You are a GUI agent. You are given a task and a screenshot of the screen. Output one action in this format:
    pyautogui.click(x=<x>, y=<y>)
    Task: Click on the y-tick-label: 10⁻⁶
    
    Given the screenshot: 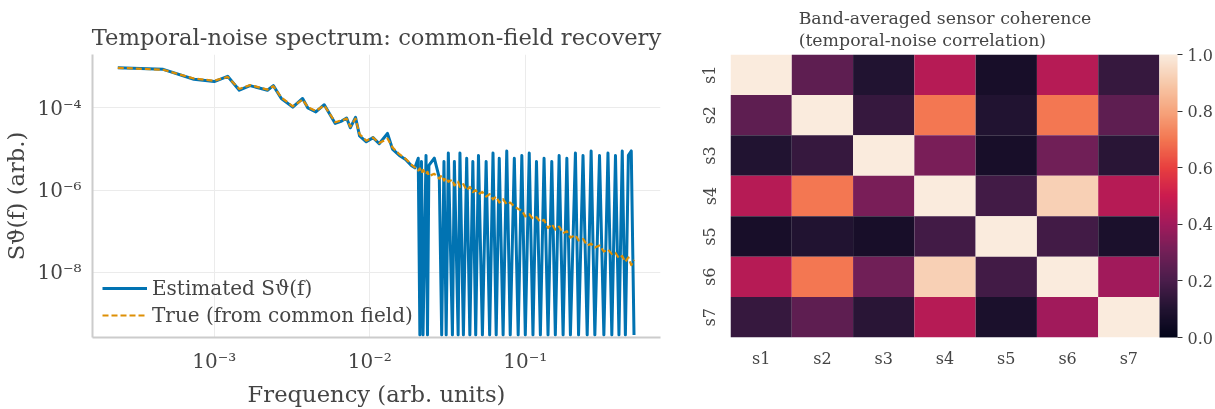 What is the action you would take?
    pyautogui.click(x=59, y=190)
    